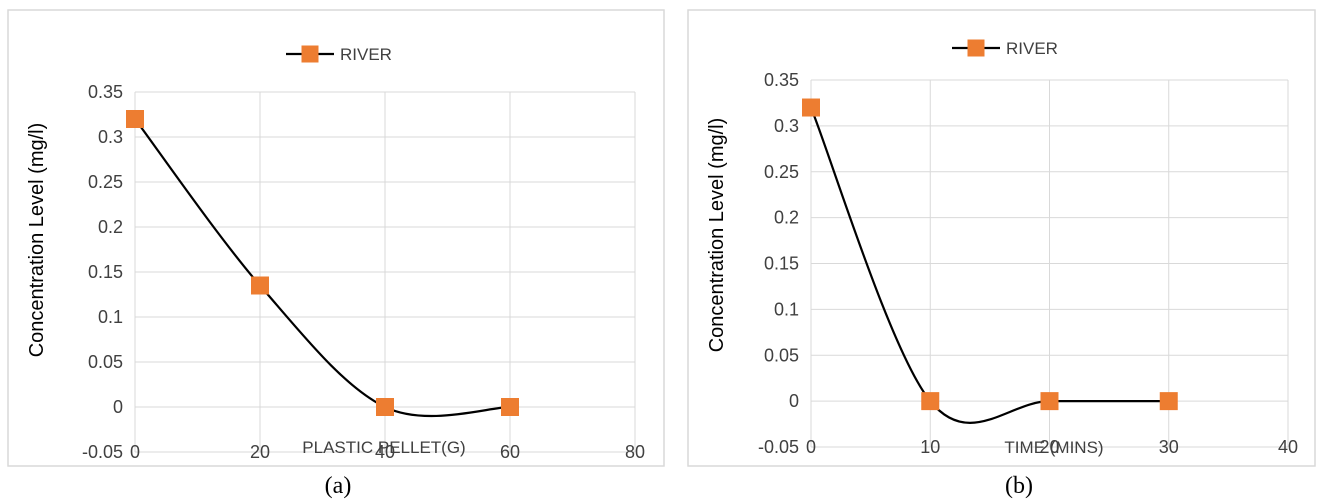 This screenshot has height=499, width=1319. Describe the element at coordinates (110, 227) in the screenshot. I see `chart-a-y-tick-label: 0.2` at that location.